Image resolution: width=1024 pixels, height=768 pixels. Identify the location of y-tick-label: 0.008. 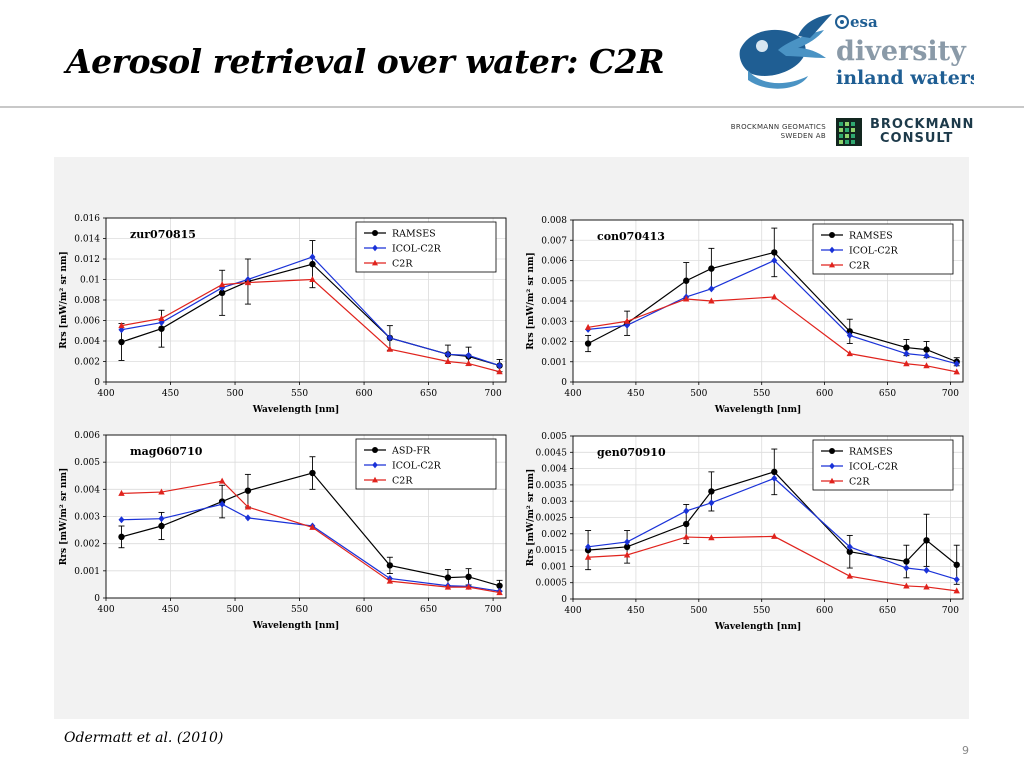
(87, 301).